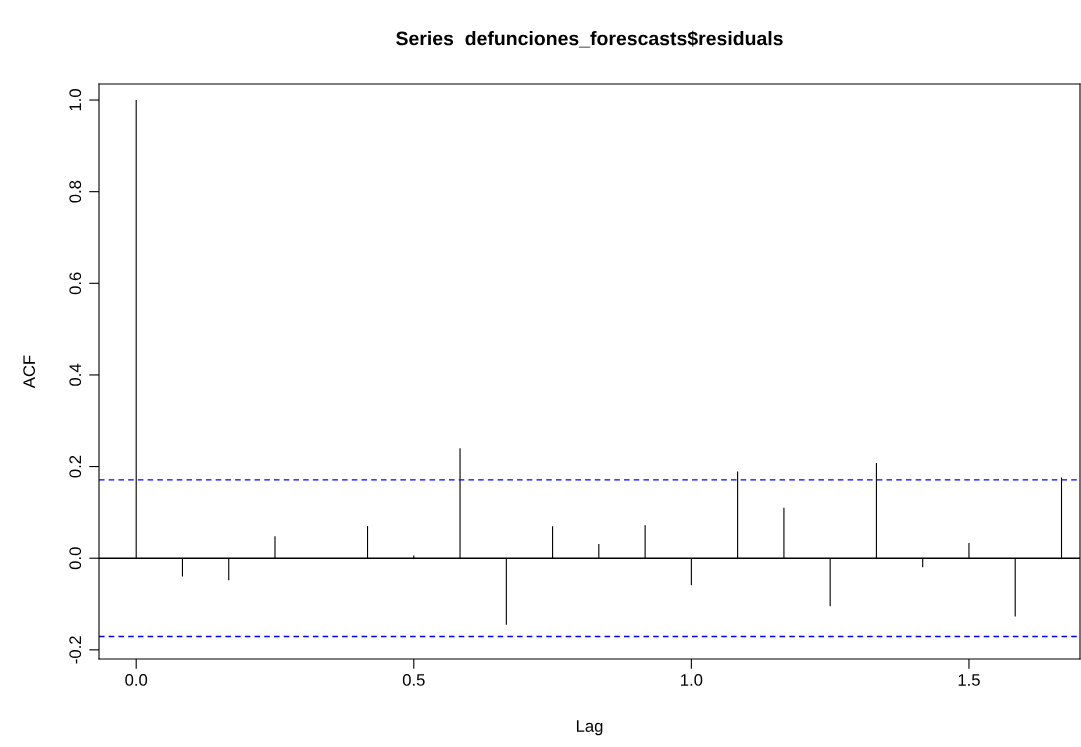 The image size is (1081, 747). Describe the element at coordinates (589, 39) in the screenshot. I see `chart-title: Series defunciones_forescasts$residuals` at that location.